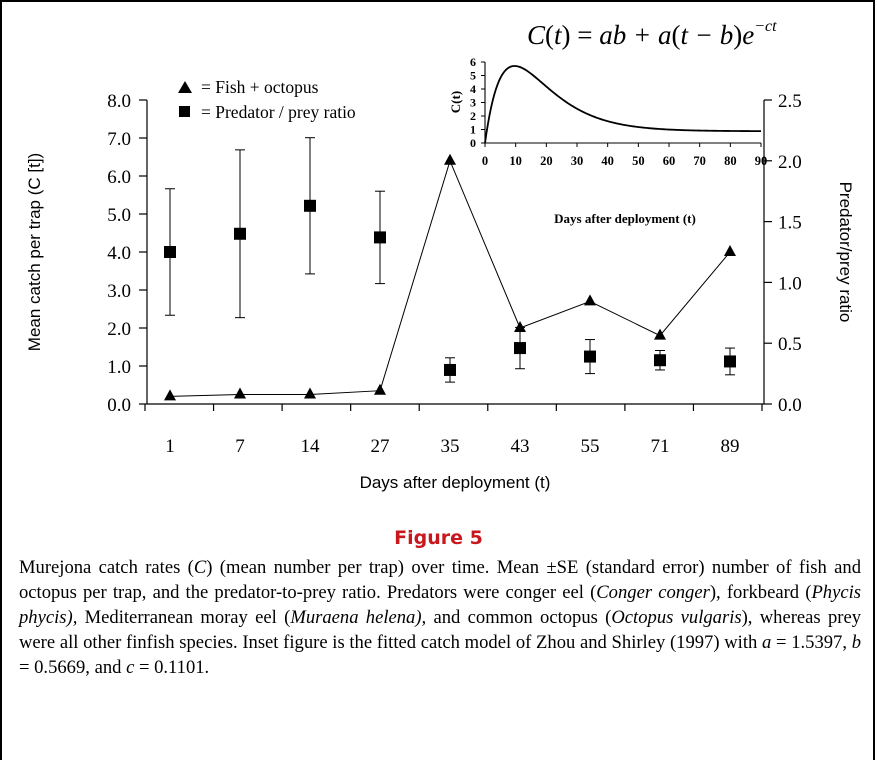 The height and width of the screenshot is (762, 877). Describe the element at coordinates (473, 62) in the screenshot. I see `inset-y-tick-label: 6` at that location.